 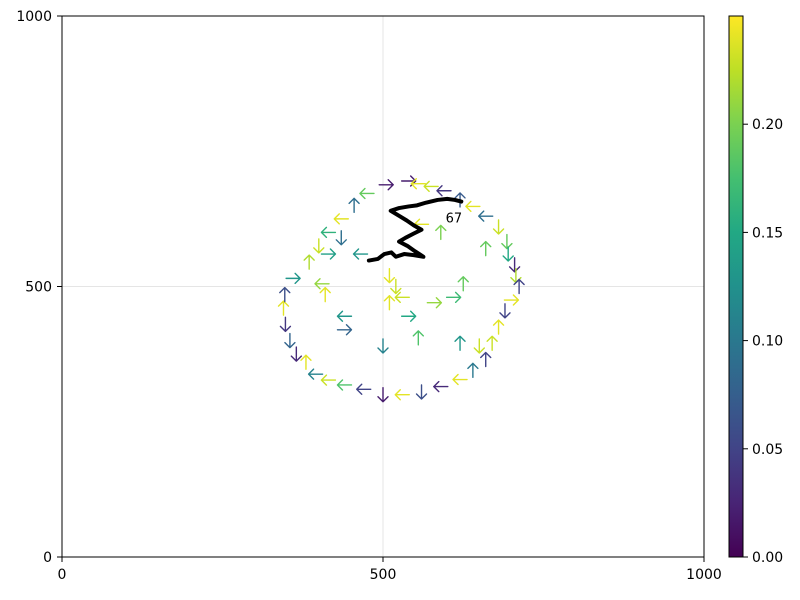 What do you see at coordinates (755, 290) in the screenshot?
I see `colorbar: 0.00 0.05 0.10 0.15 0.20` at bounding box center [755, 290].